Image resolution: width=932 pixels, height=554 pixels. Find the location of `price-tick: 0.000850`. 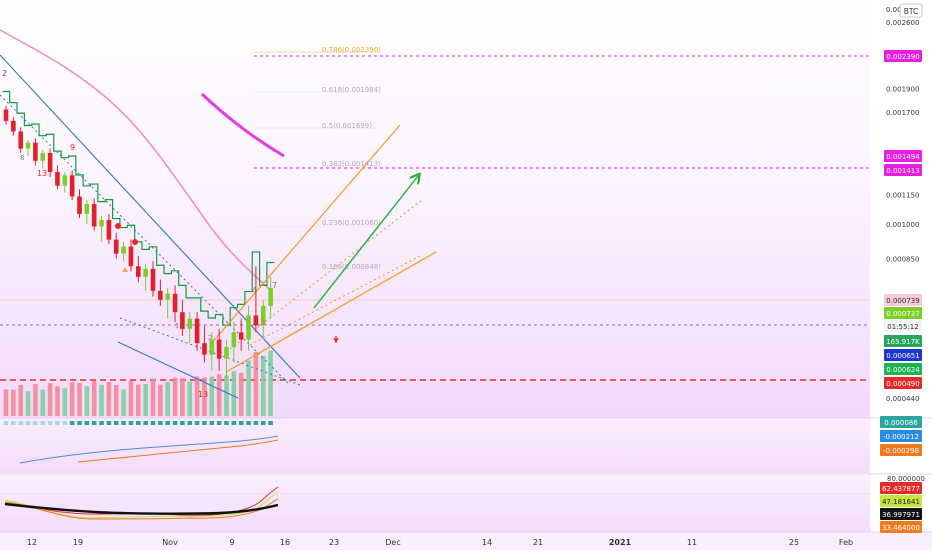

price-tick: 0.000850 is located at coordinates (902, 260).